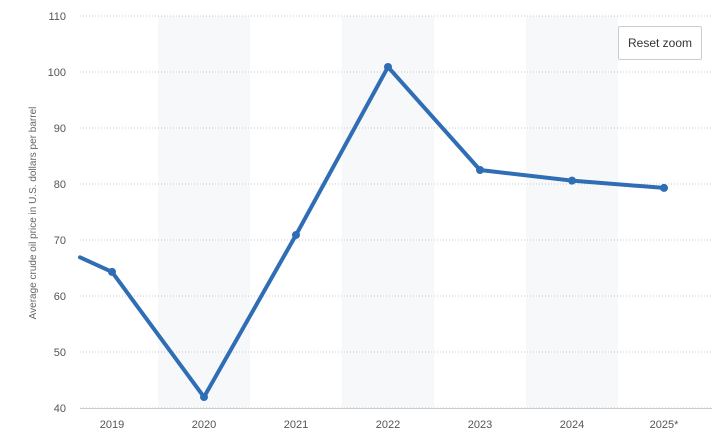 The image size is (718, 448). I want to click on y-tick-label: 60, so click(60, 297).